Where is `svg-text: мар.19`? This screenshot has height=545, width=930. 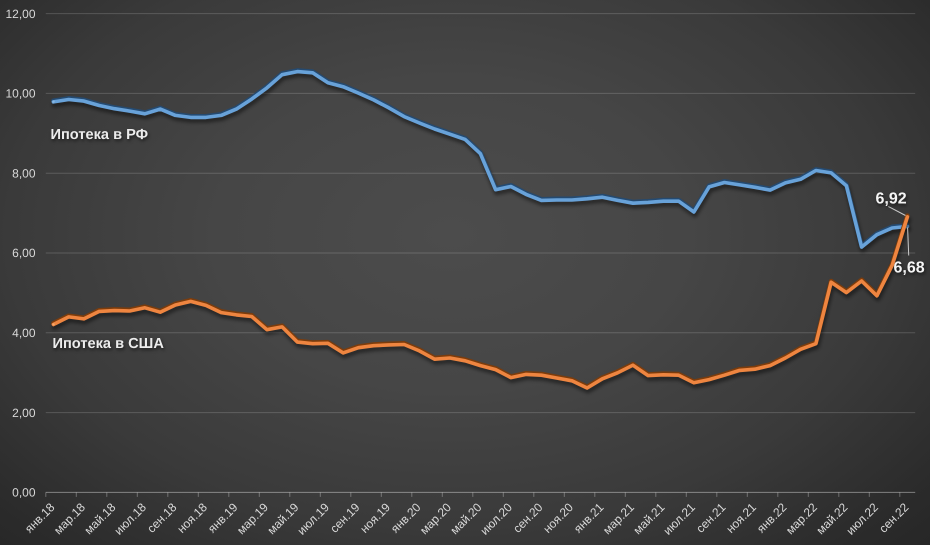
svg-text: мар.19 is located at coordinates (252, 518).